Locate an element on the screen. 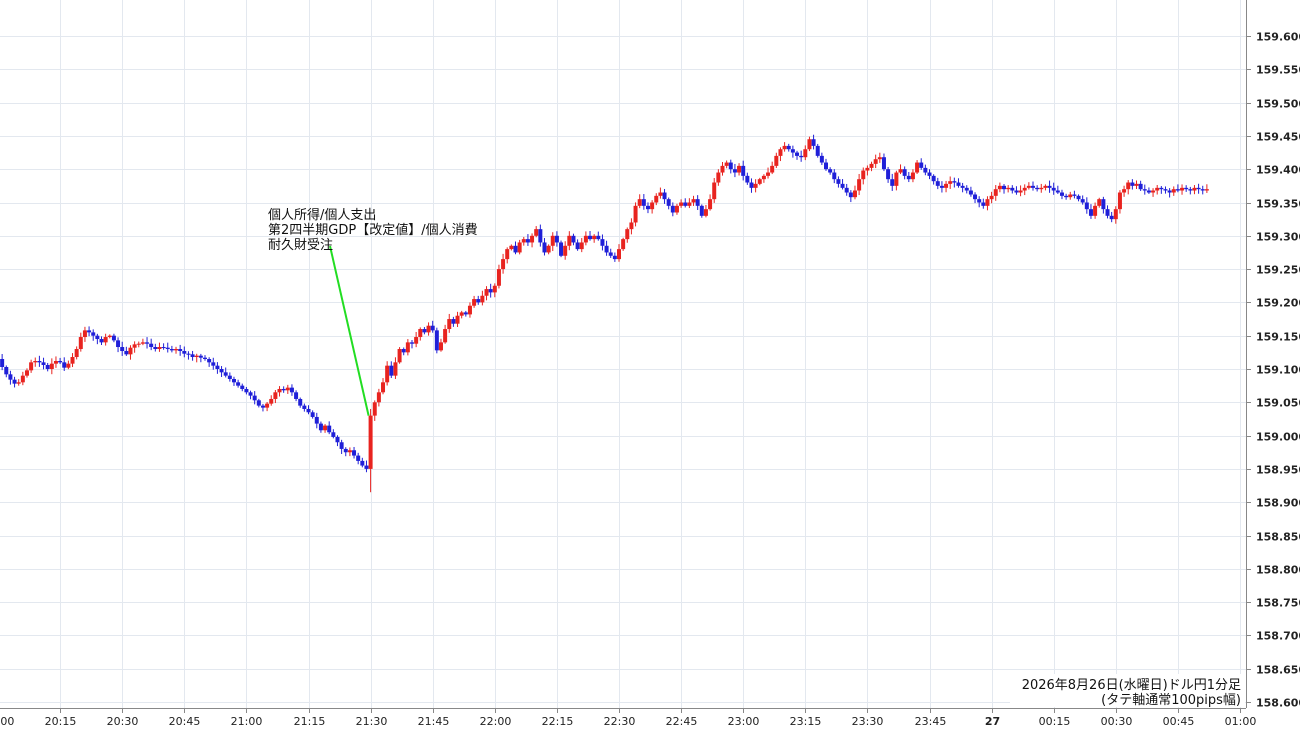  x-tick-label: 21:30 is located at coordinates (372, 721).